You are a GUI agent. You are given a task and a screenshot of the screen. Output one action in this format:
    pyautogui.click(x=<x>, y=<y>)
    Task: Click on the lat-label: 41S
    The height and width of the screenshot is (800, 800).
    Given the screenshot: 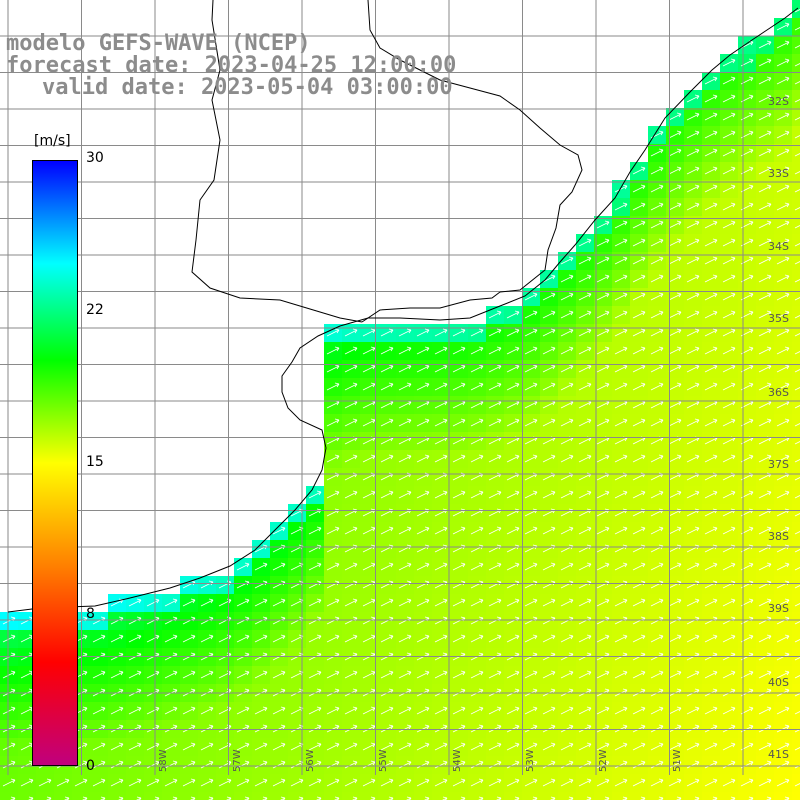 What is the action you would take?
    pyautogui.click(x=778, y=754)
    